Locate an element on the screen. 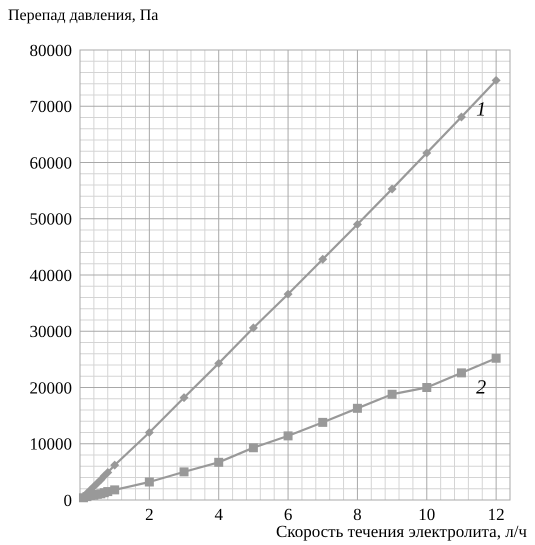  series-label: 1 is located at coordinates (481, 109).